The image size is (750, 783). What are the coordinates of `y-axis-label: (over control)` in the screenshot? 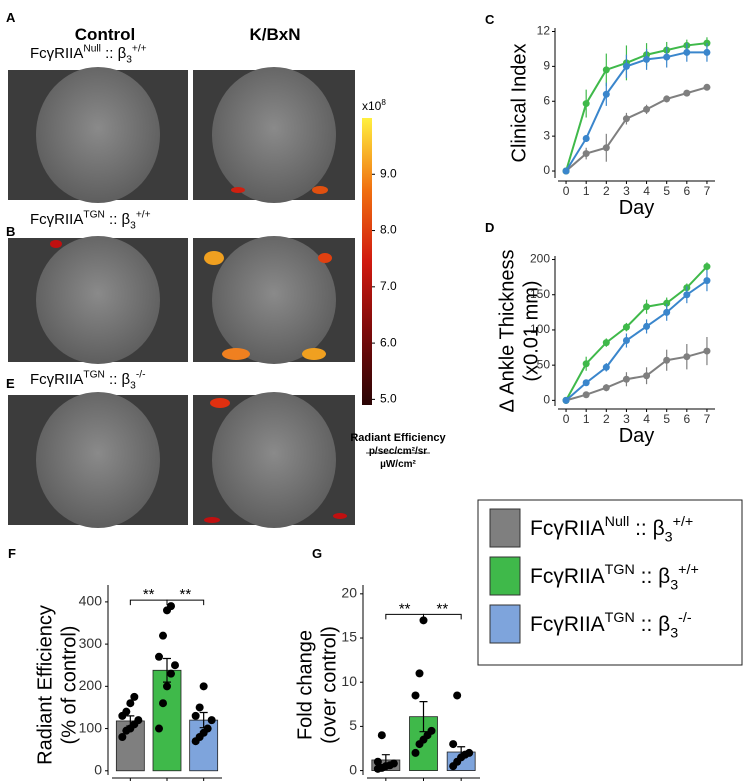 It's located at (329, 685).